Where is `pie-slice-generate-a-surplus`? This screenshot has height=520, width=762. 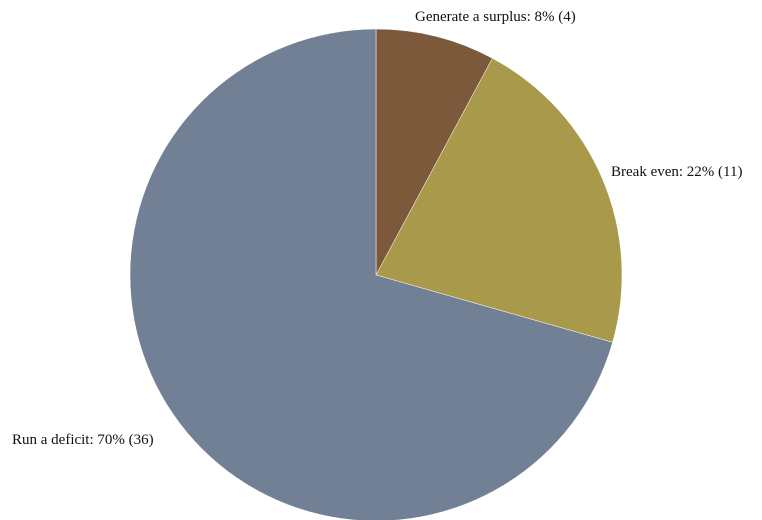
pie-slice-generate-a-surplus is located at coordinates (434, 152).